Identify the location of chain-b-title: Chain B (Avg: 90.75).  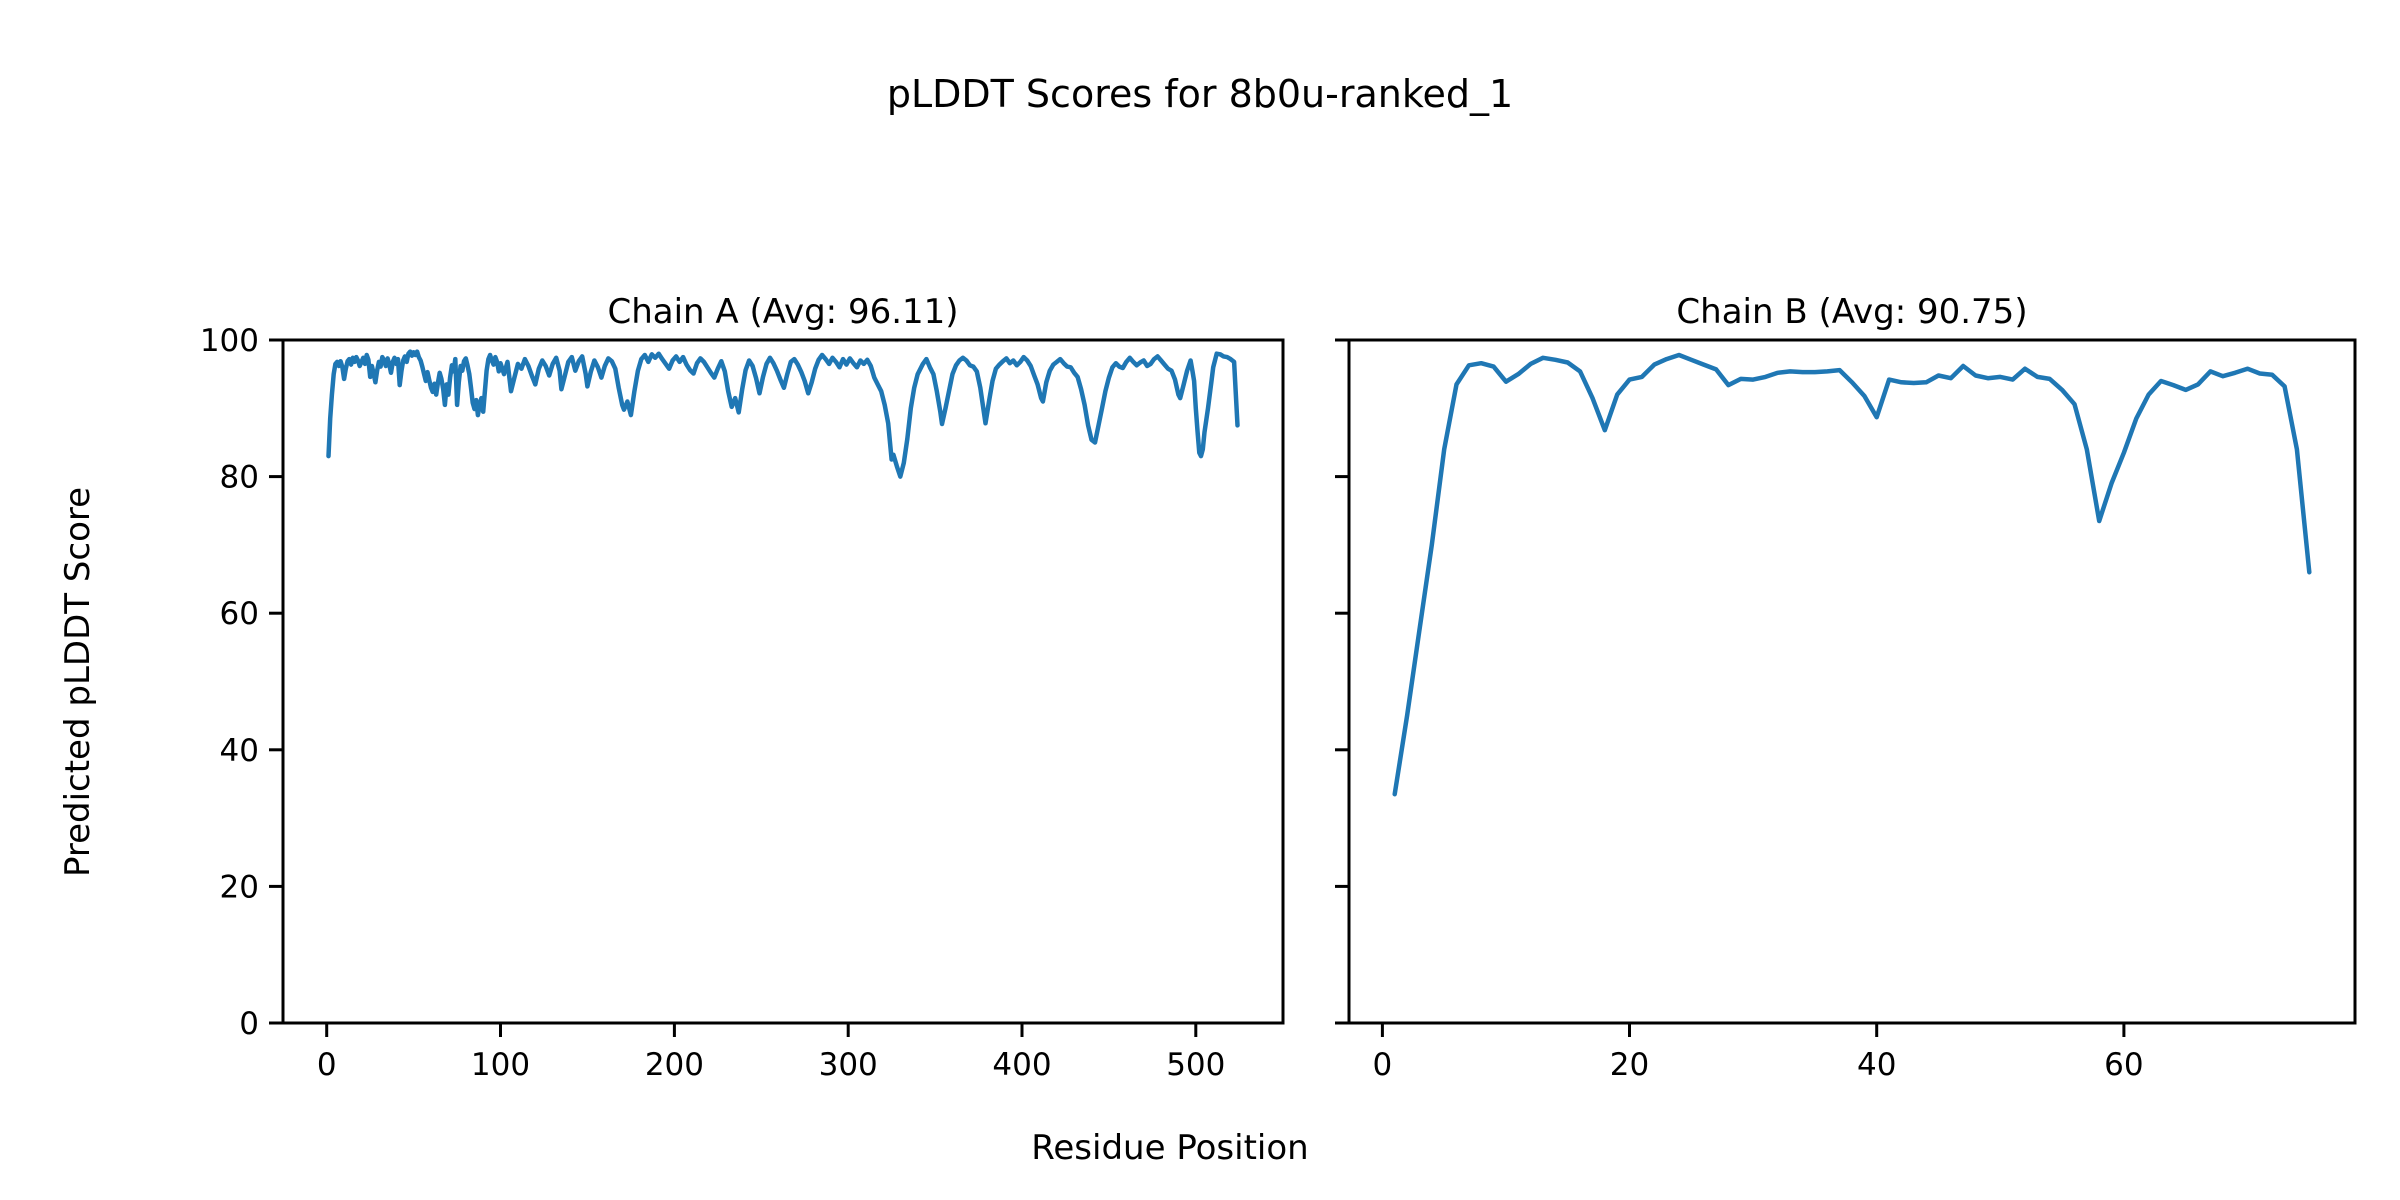
(1852, 312).